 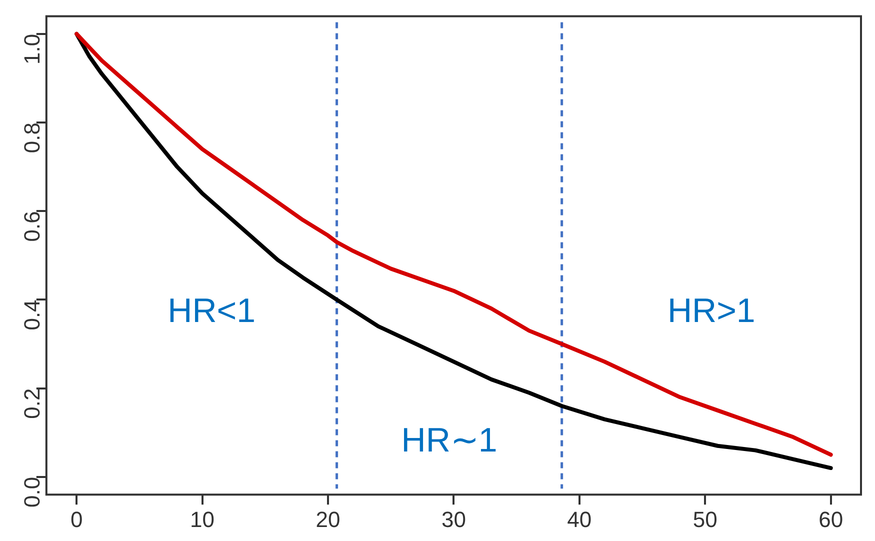 What do you see at coordinates (202, 519) in the screenshot?
I see `x-tick-label: 10` at bounding box center [202, 519].